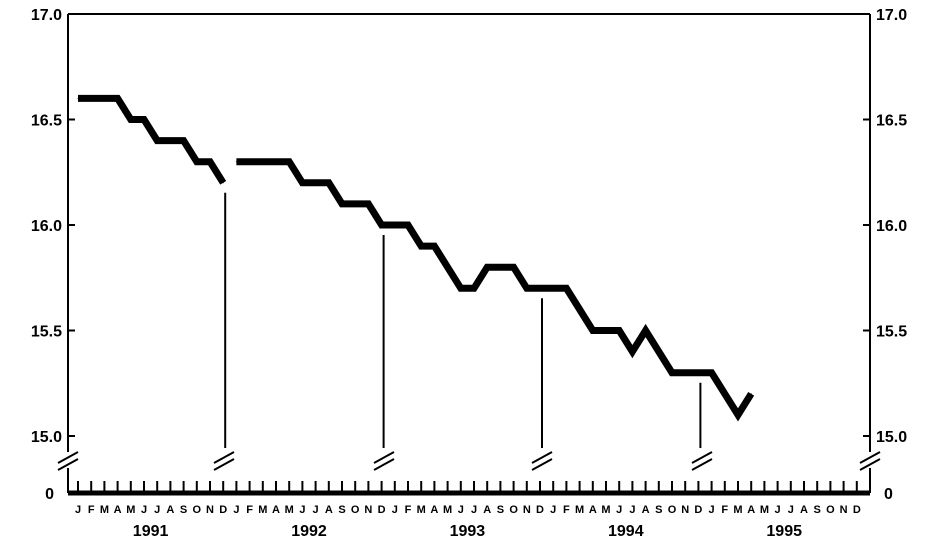 This screenshot has width=940, height=541. What do you see at coordinates (49, 494) in the screenshot?
I see `zero-label-left: 0` at bounding box center [49, 494].